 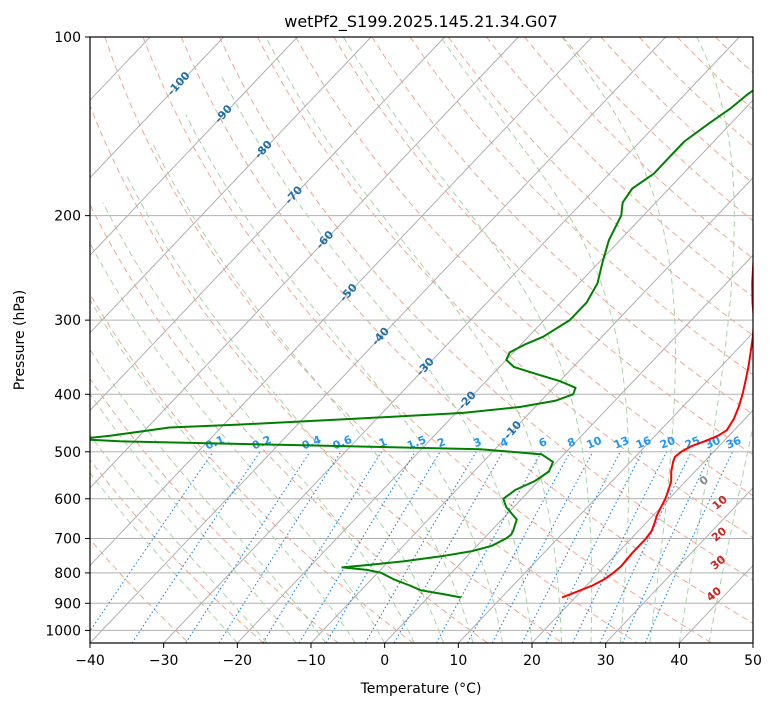 What do you see at coordinates (67, 334) in the screenshot?
I see `y-axis: 100 200 300 400 500 600 700 800 900 1000` at bounding box center [67, 334].